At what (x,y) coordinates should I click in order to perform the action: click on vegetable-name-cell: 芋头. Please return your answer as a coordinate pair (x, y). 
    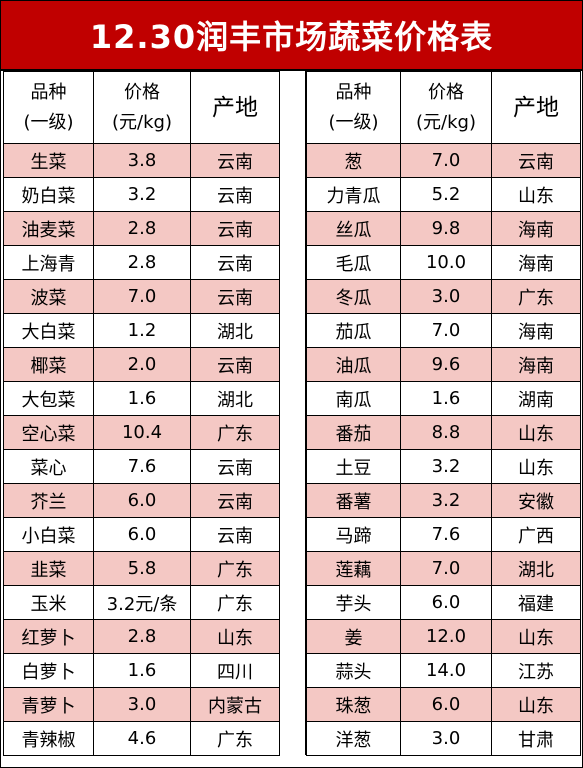
    Looking at the image, I should click on (353, 602).